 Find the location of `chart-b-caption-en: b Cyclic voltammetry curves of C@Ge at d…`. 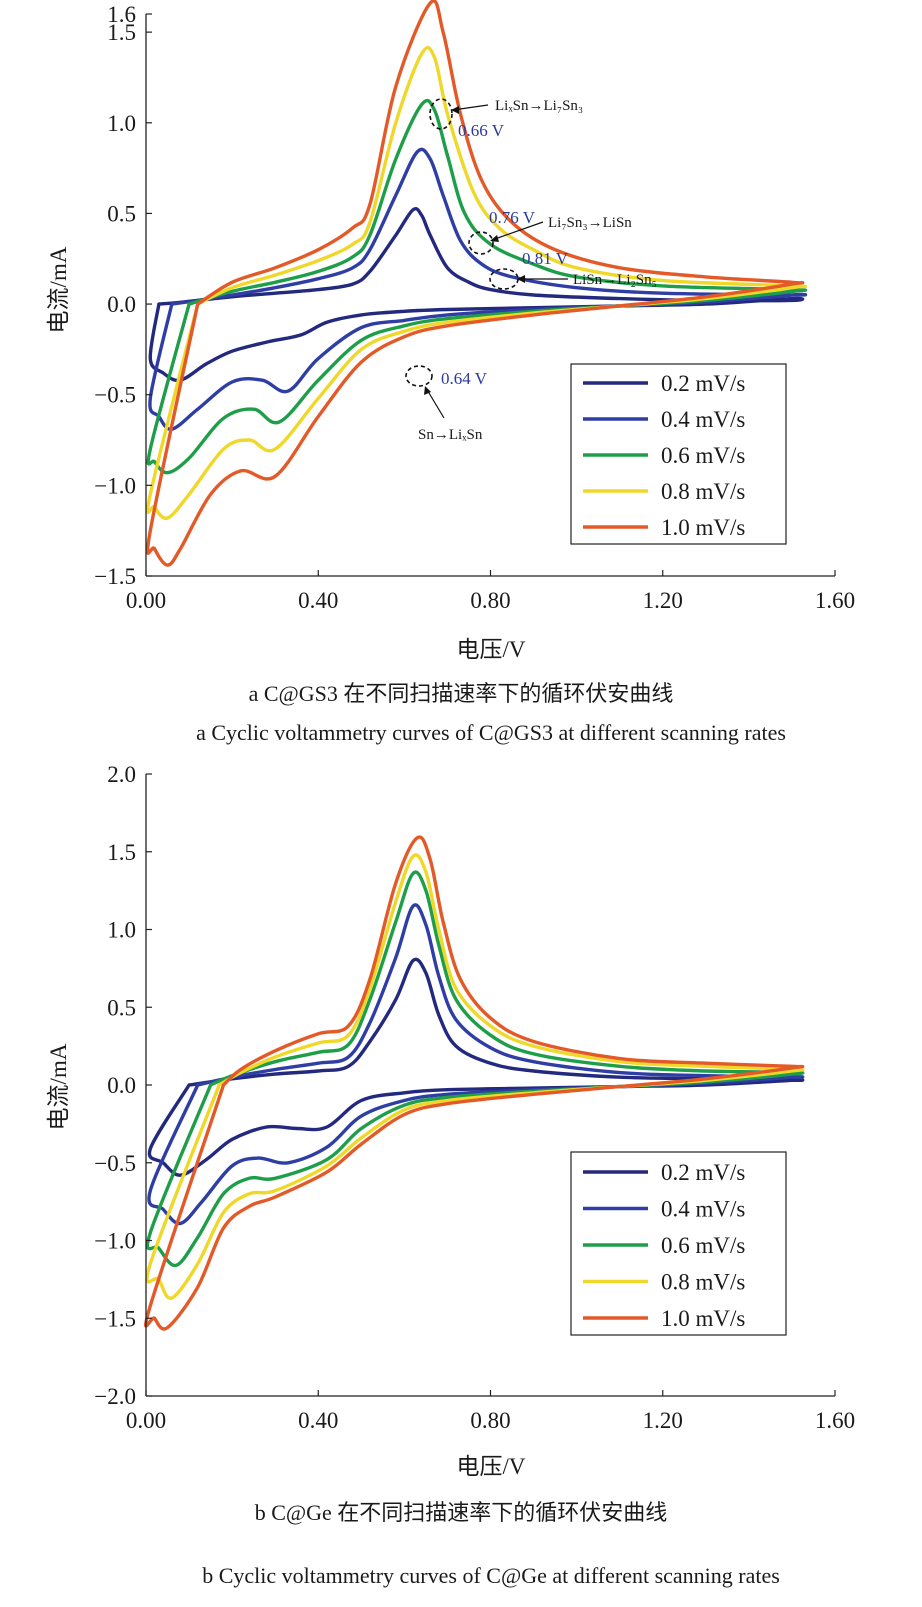

chart-b-caption-en: b Cyclic voltammetry curves of C@Ge at d… is located at coordinates (491, 1575).